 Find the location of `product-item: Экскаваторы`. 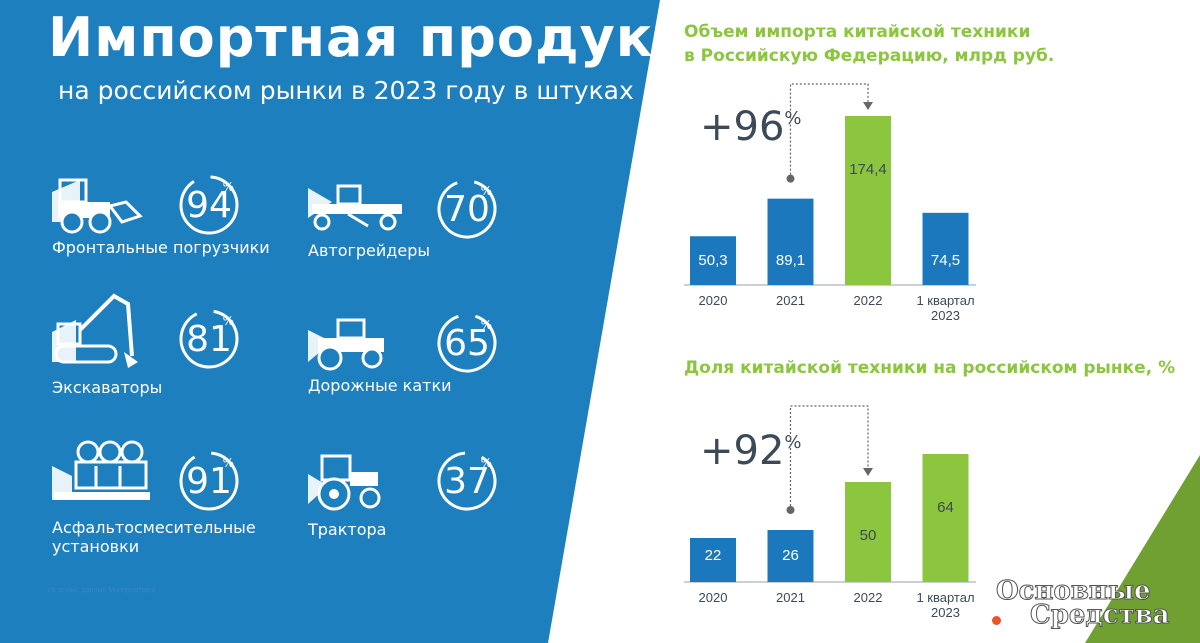

product-item: Экскаваторы is located at coordinates (177, 347).